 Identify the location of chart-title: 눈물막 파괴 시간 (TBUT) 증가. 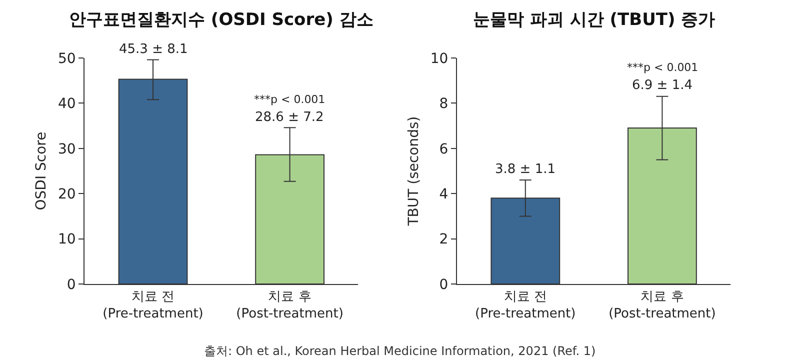
(594, 20).